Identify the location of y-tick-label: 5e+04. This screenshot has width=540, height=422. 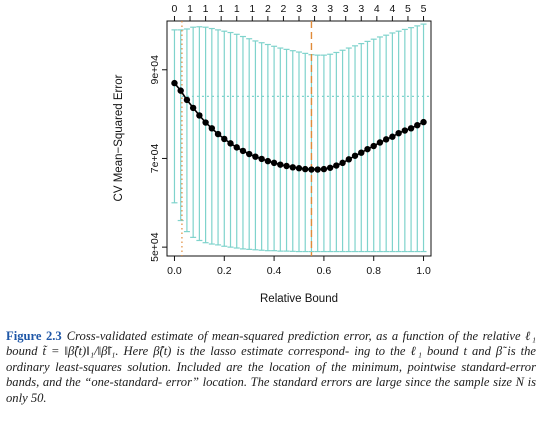
(155, 247).